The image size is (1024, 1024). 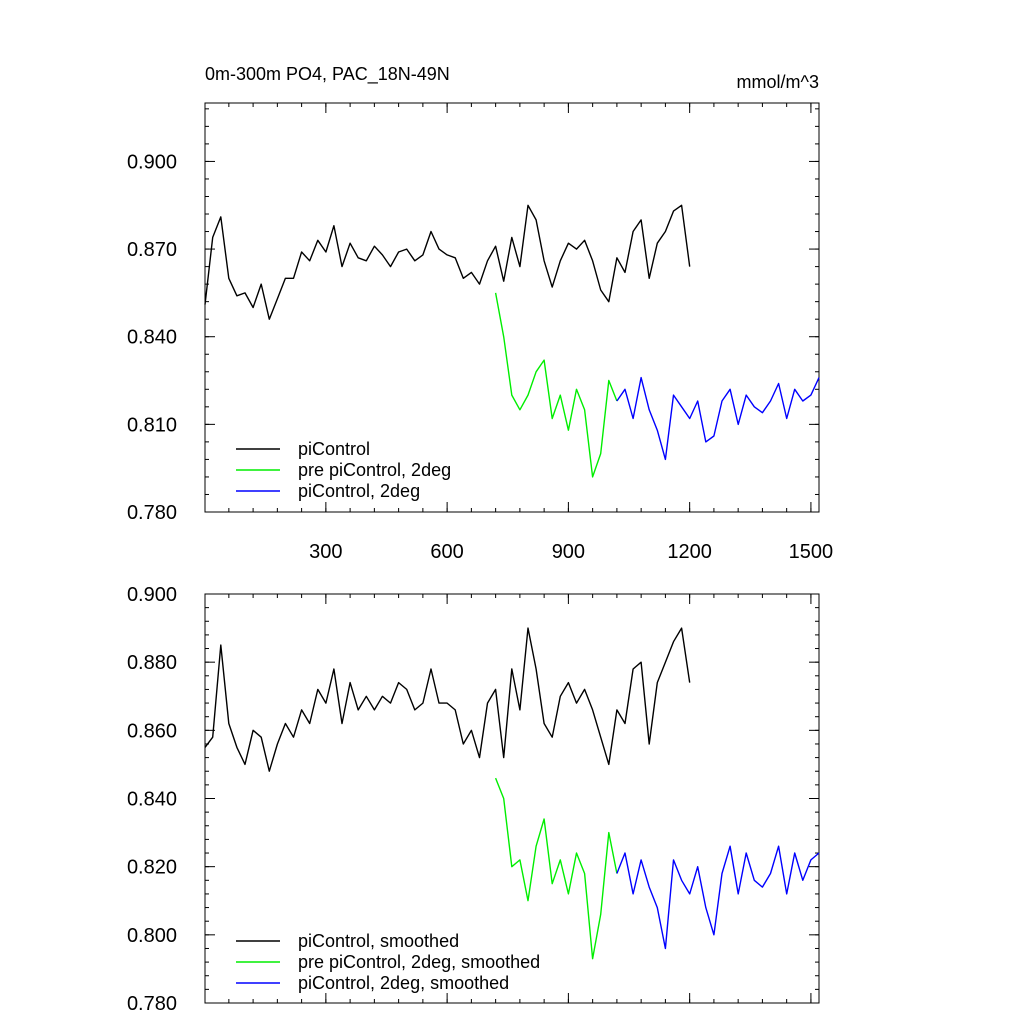 What do you see at coordinates (446, 552) in the screenshot?
I see `x-tick-label: 600` at bounding box center [446, 552].